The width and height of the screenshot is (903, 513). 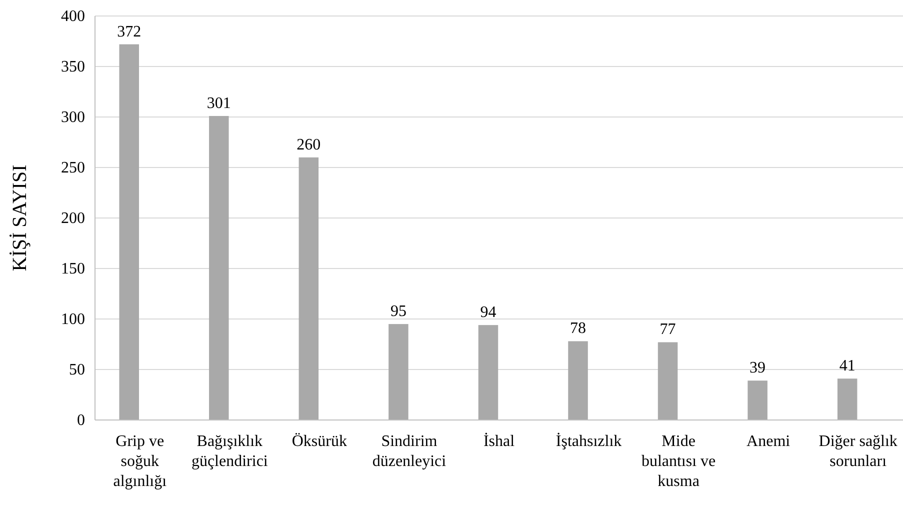 What do you see at coordinates (73, 17) in the screenshot?
I see `y-tick-label: 400` at bounding box center [73, 17].